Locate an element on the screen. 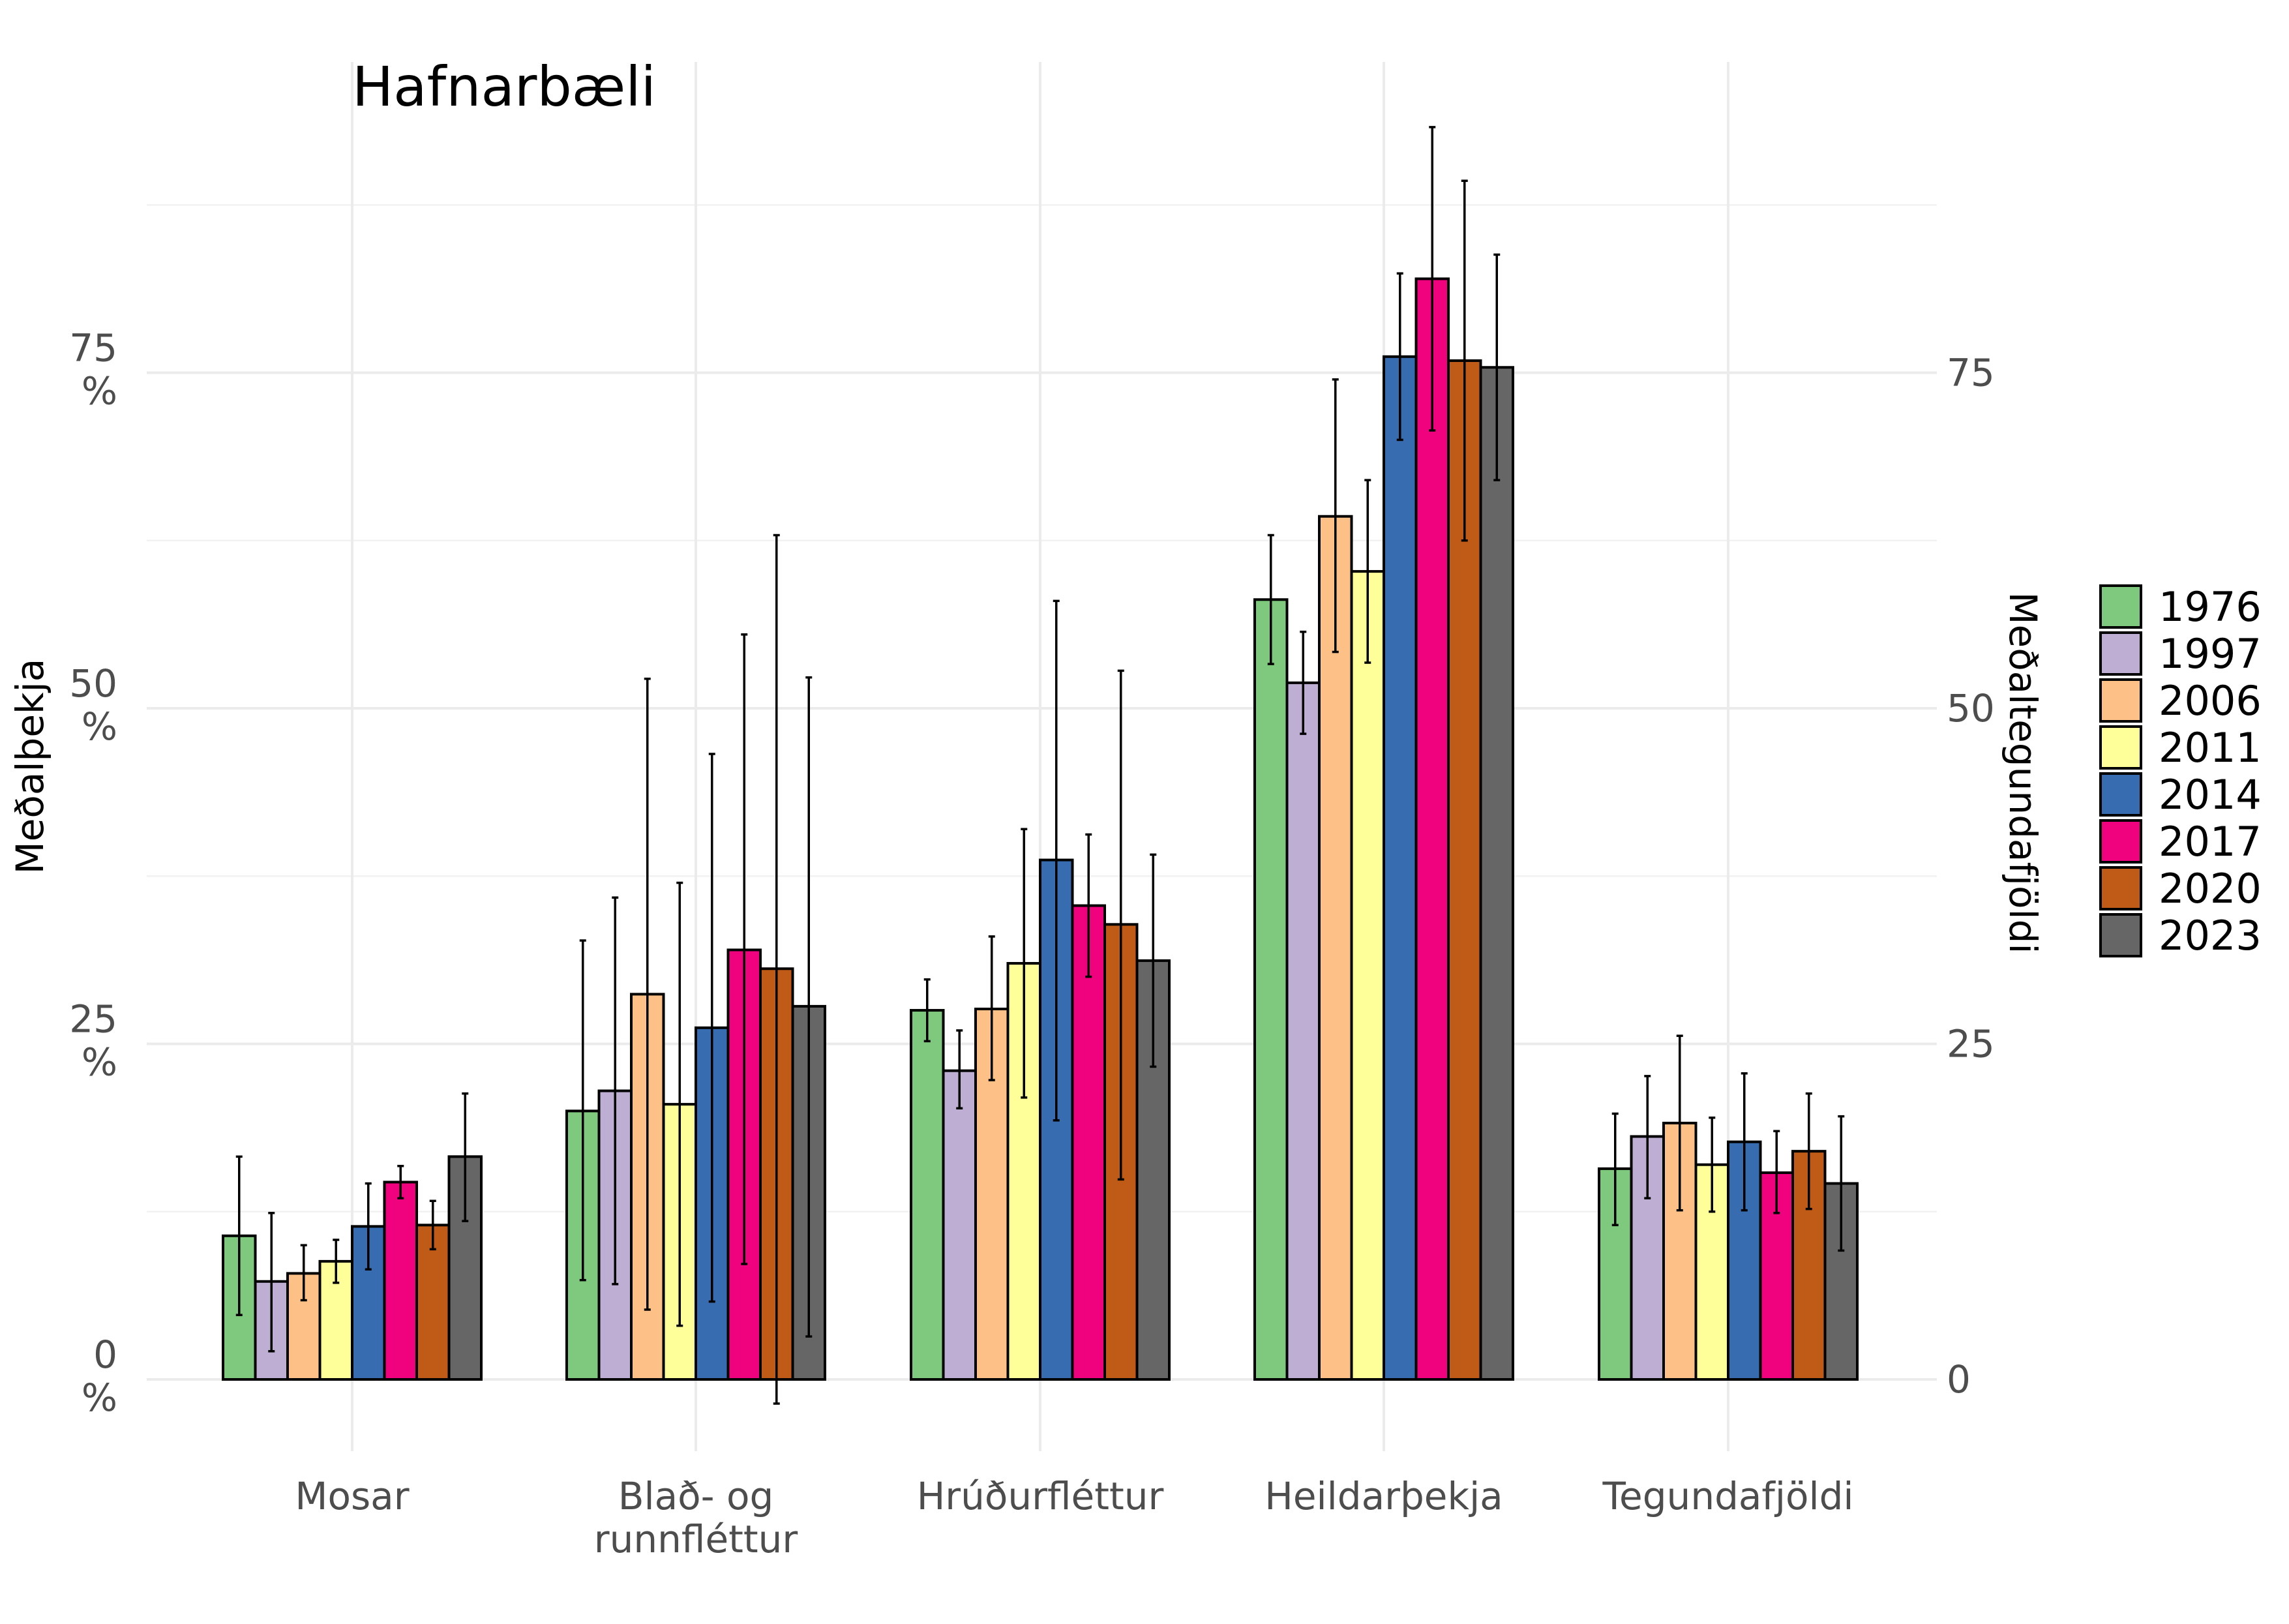 The width and height of the screenshot is (2289, 1624). x-tick-label: Heildarþekja is located at coordinates (1383, 1496).